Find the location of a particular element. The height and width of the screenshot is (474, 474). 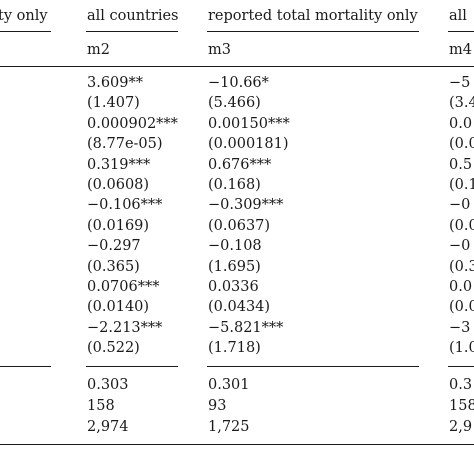

header-col2: all countries is located at coordinates (133, 16).